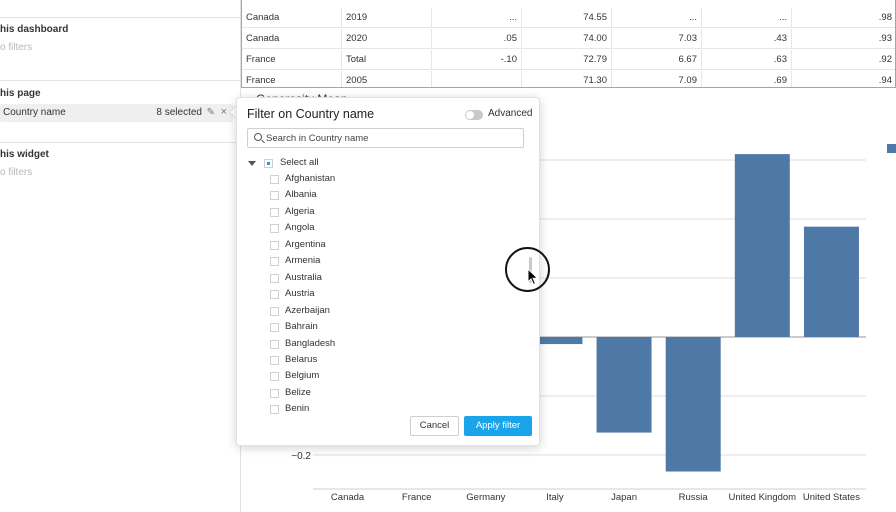 Image resolution: width=896 pixels, height=512 pixels. Describe the element at coordinates (843, 60) in the screenshot. I see `table-cell: .92` at that location.